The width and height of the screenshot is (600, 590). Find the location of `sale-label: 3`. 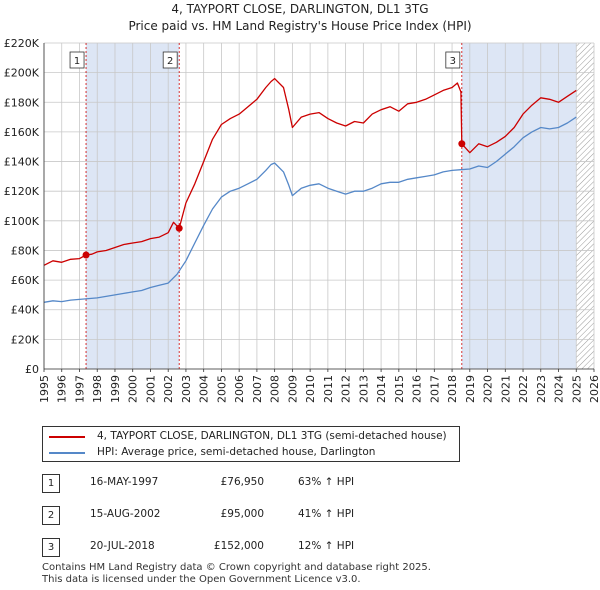

sale-label: 3 is located at coordinates (453, 61).